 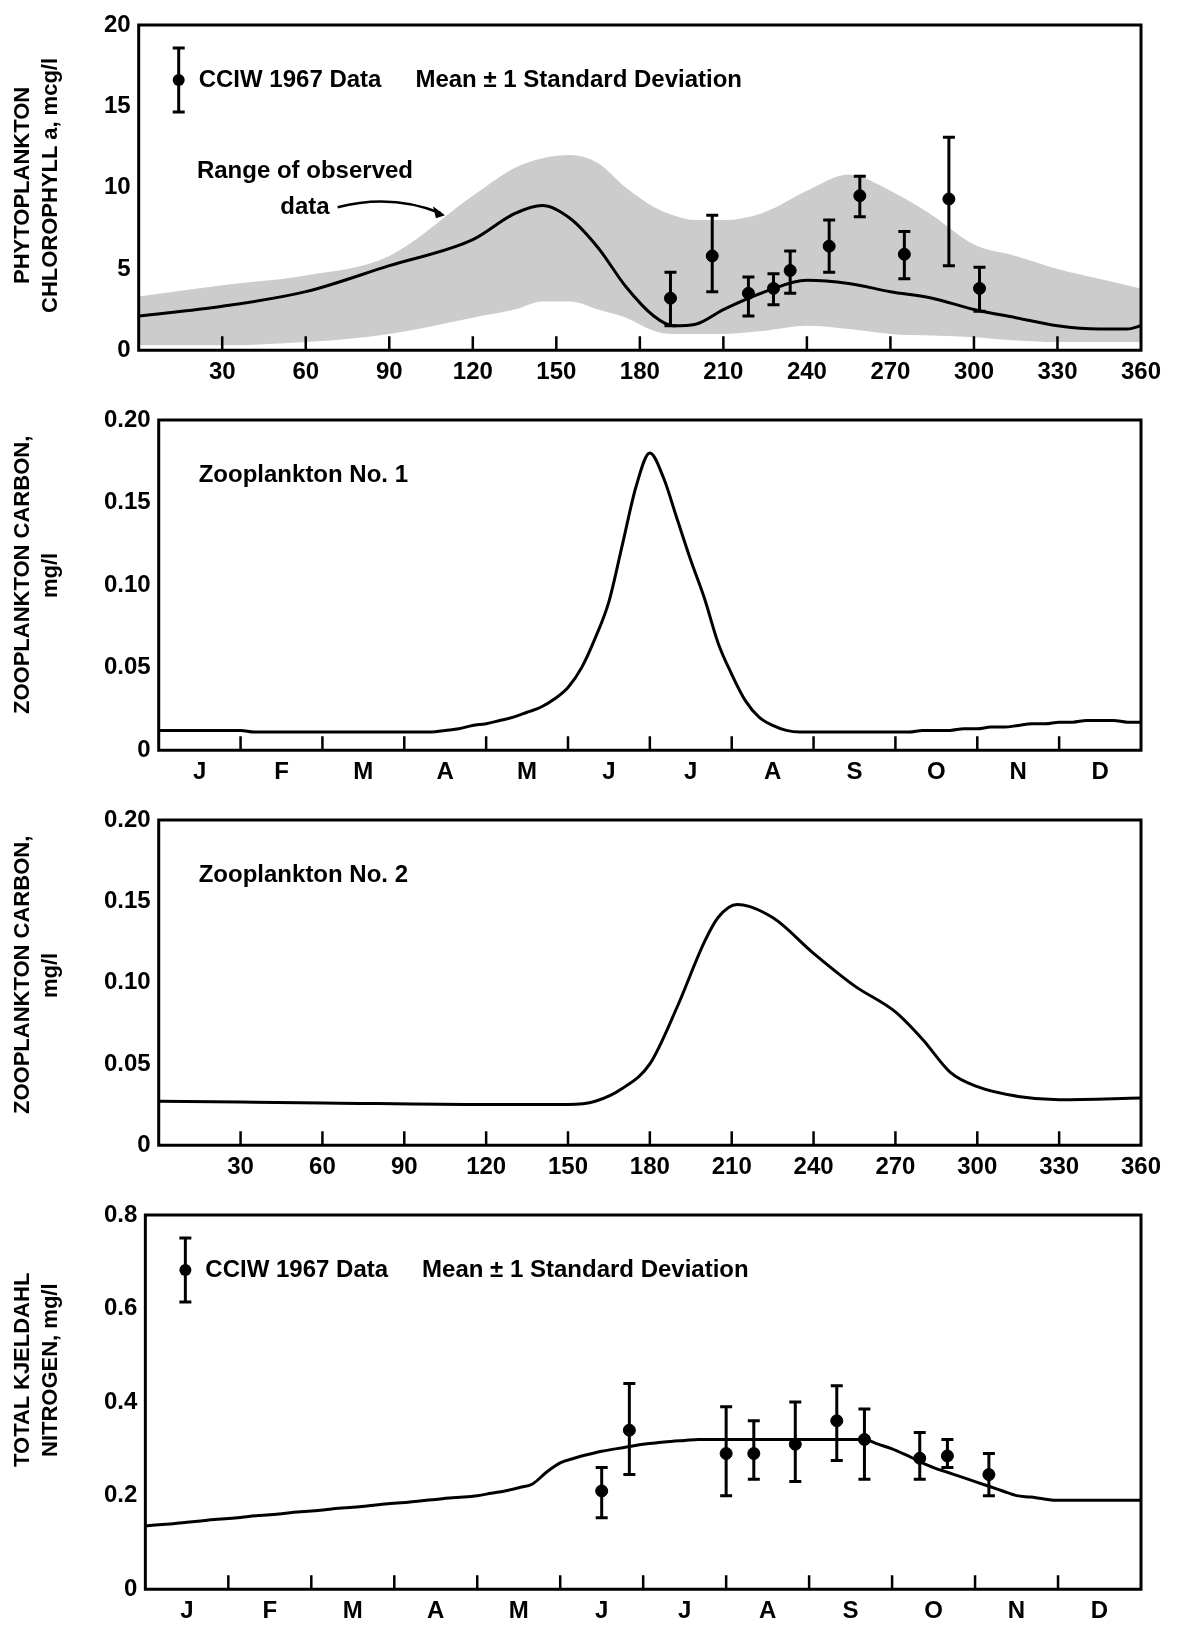 I want to click on y-tick-label: 15, so click(x=117, y=104).